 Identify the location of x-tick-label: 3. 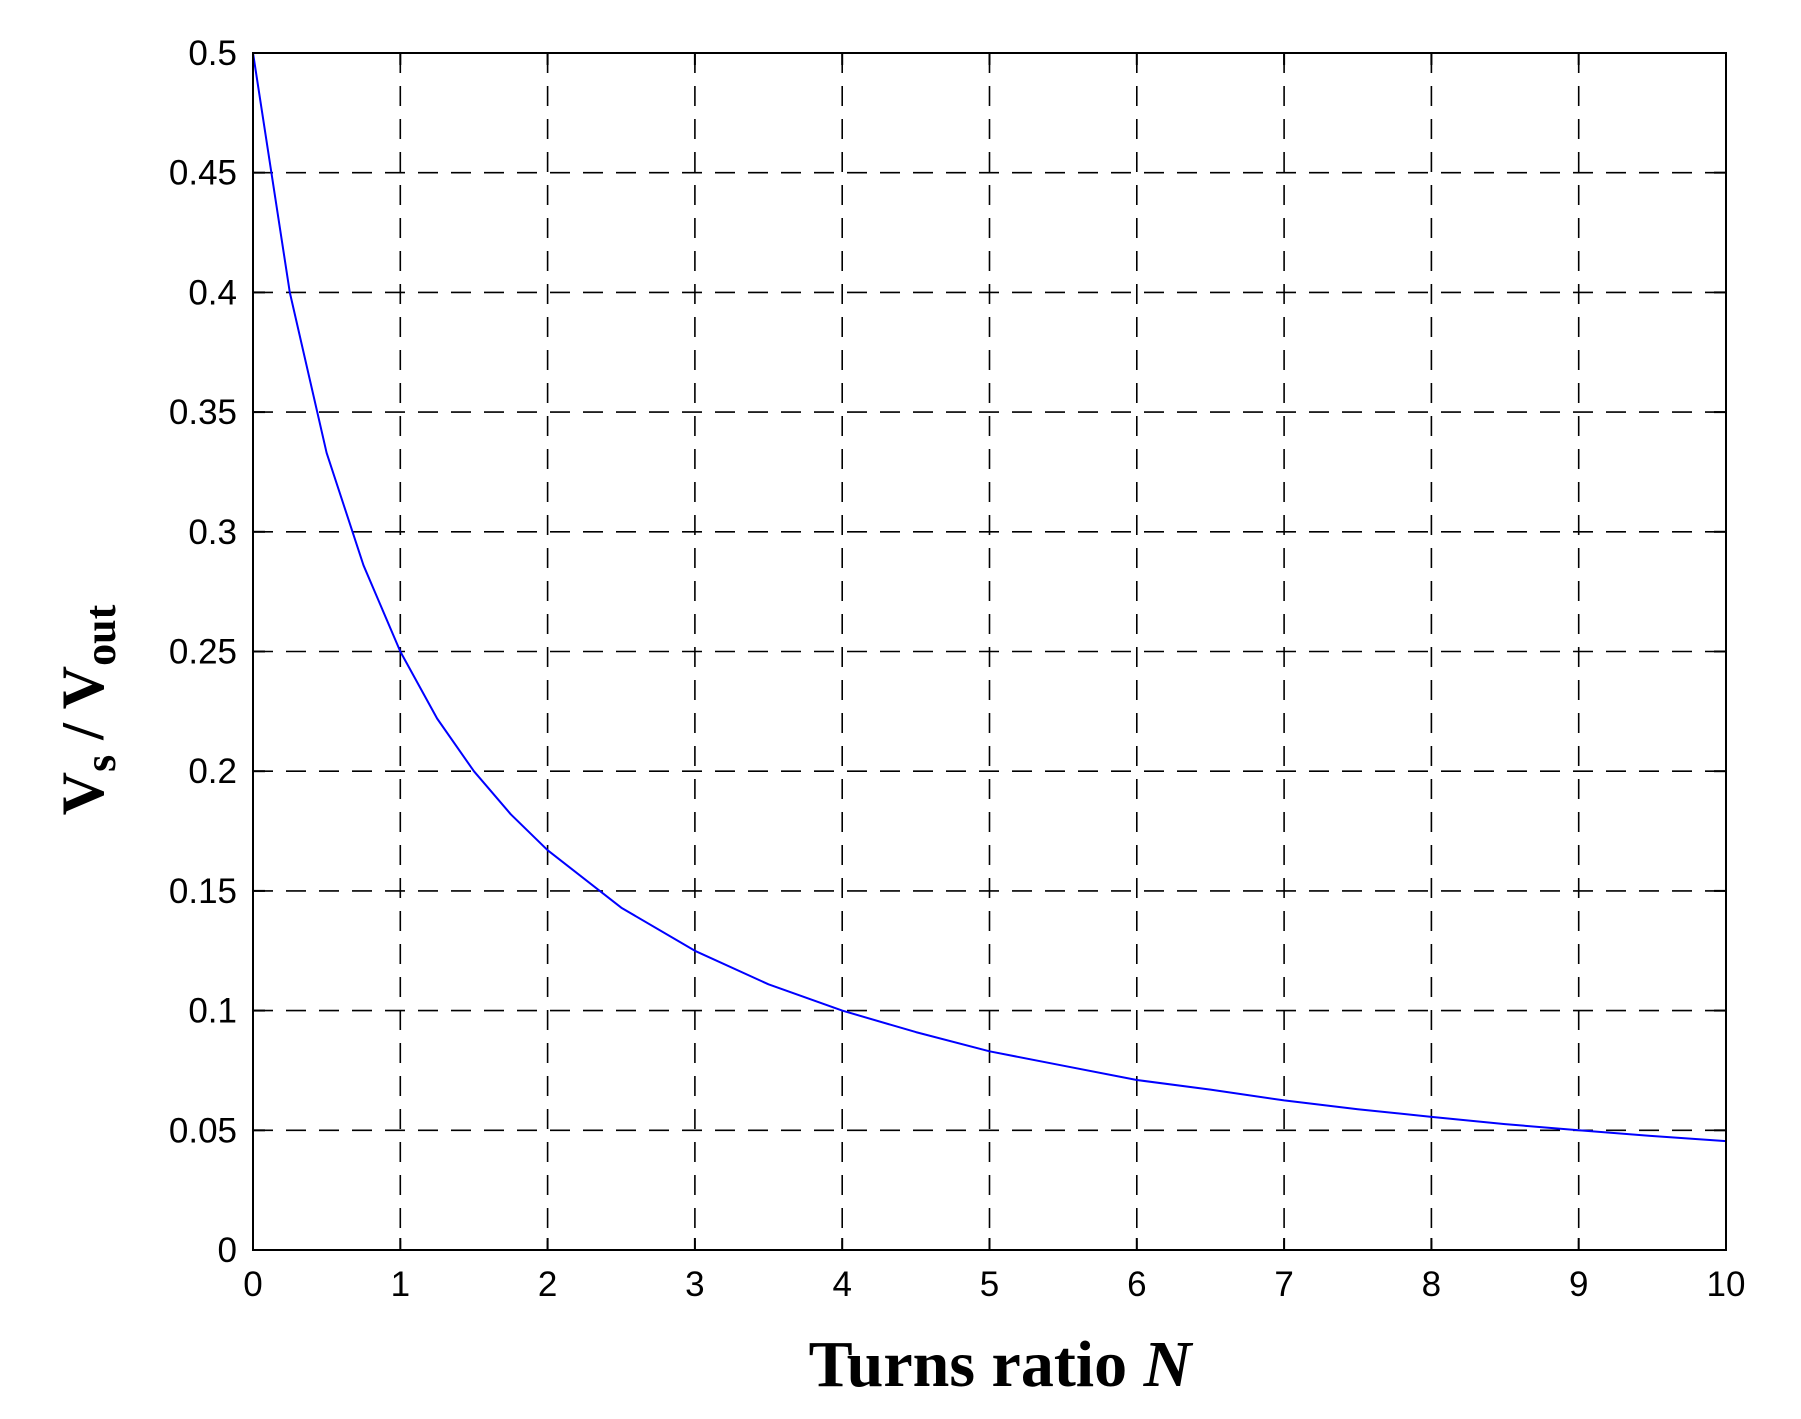
(694, 1284).